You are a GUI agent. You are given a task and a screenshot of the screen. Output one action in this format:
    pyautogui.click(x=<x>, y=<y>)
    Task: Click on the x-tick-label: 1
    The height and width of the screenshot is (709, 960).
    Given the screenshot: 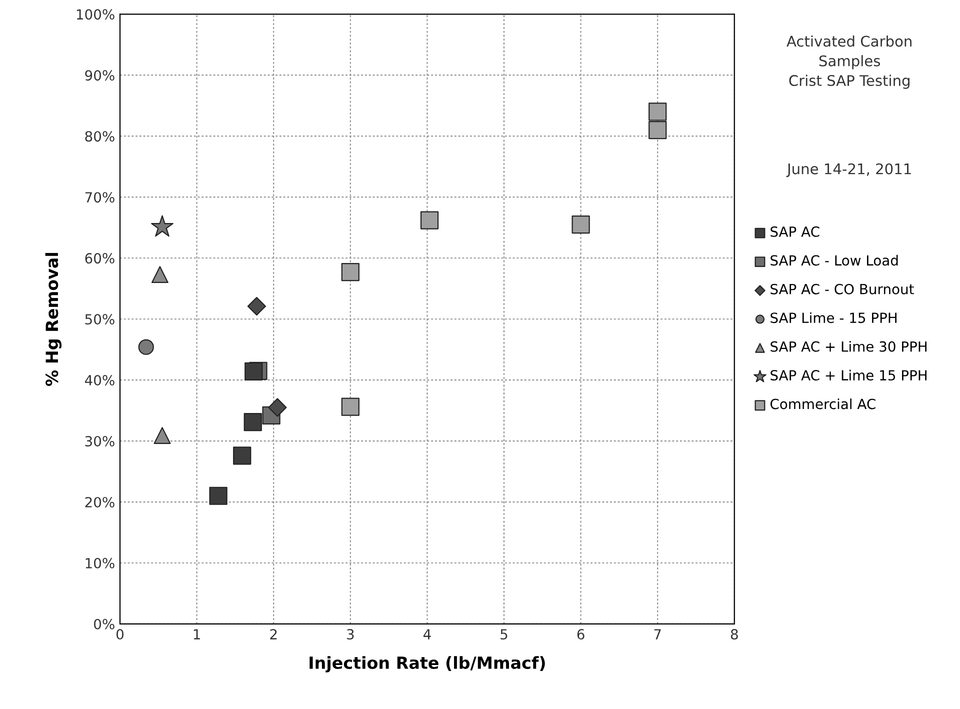 What is the action you would take?
    pyautogui.click(x=197, y=634)
    